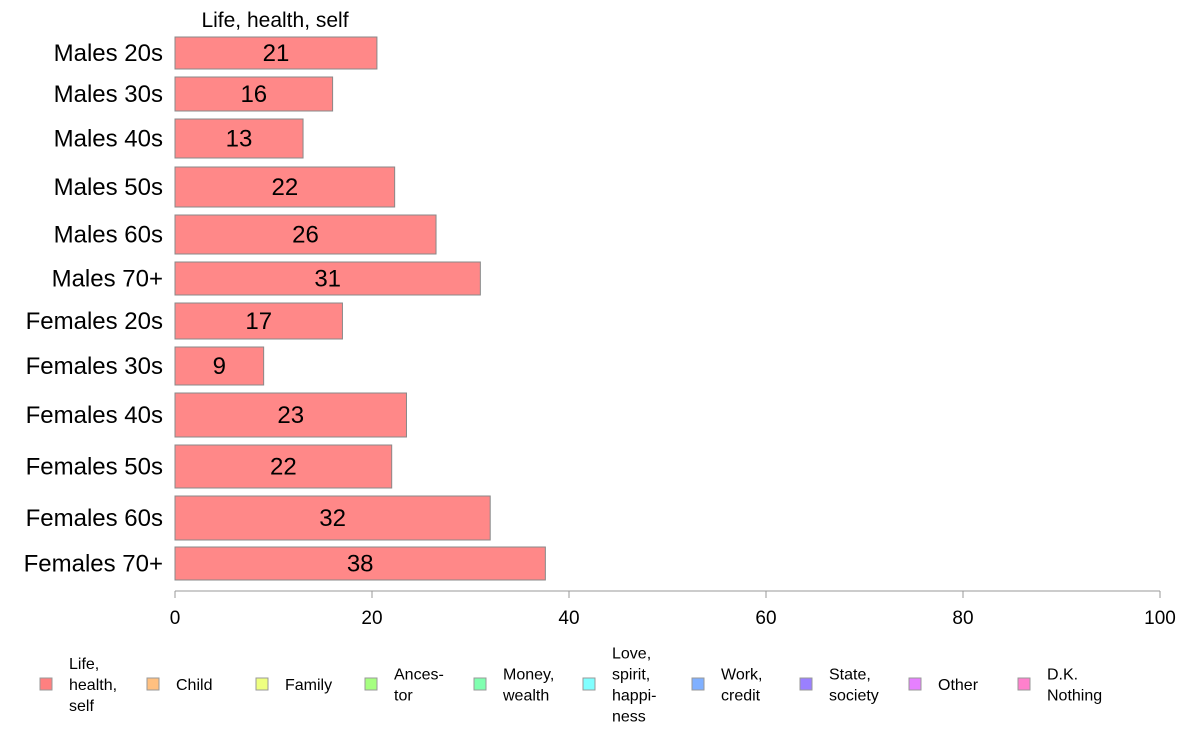 This screenshot has height=736, width=1188. I want to click on x-tick-label: 80, so click(962, 618).